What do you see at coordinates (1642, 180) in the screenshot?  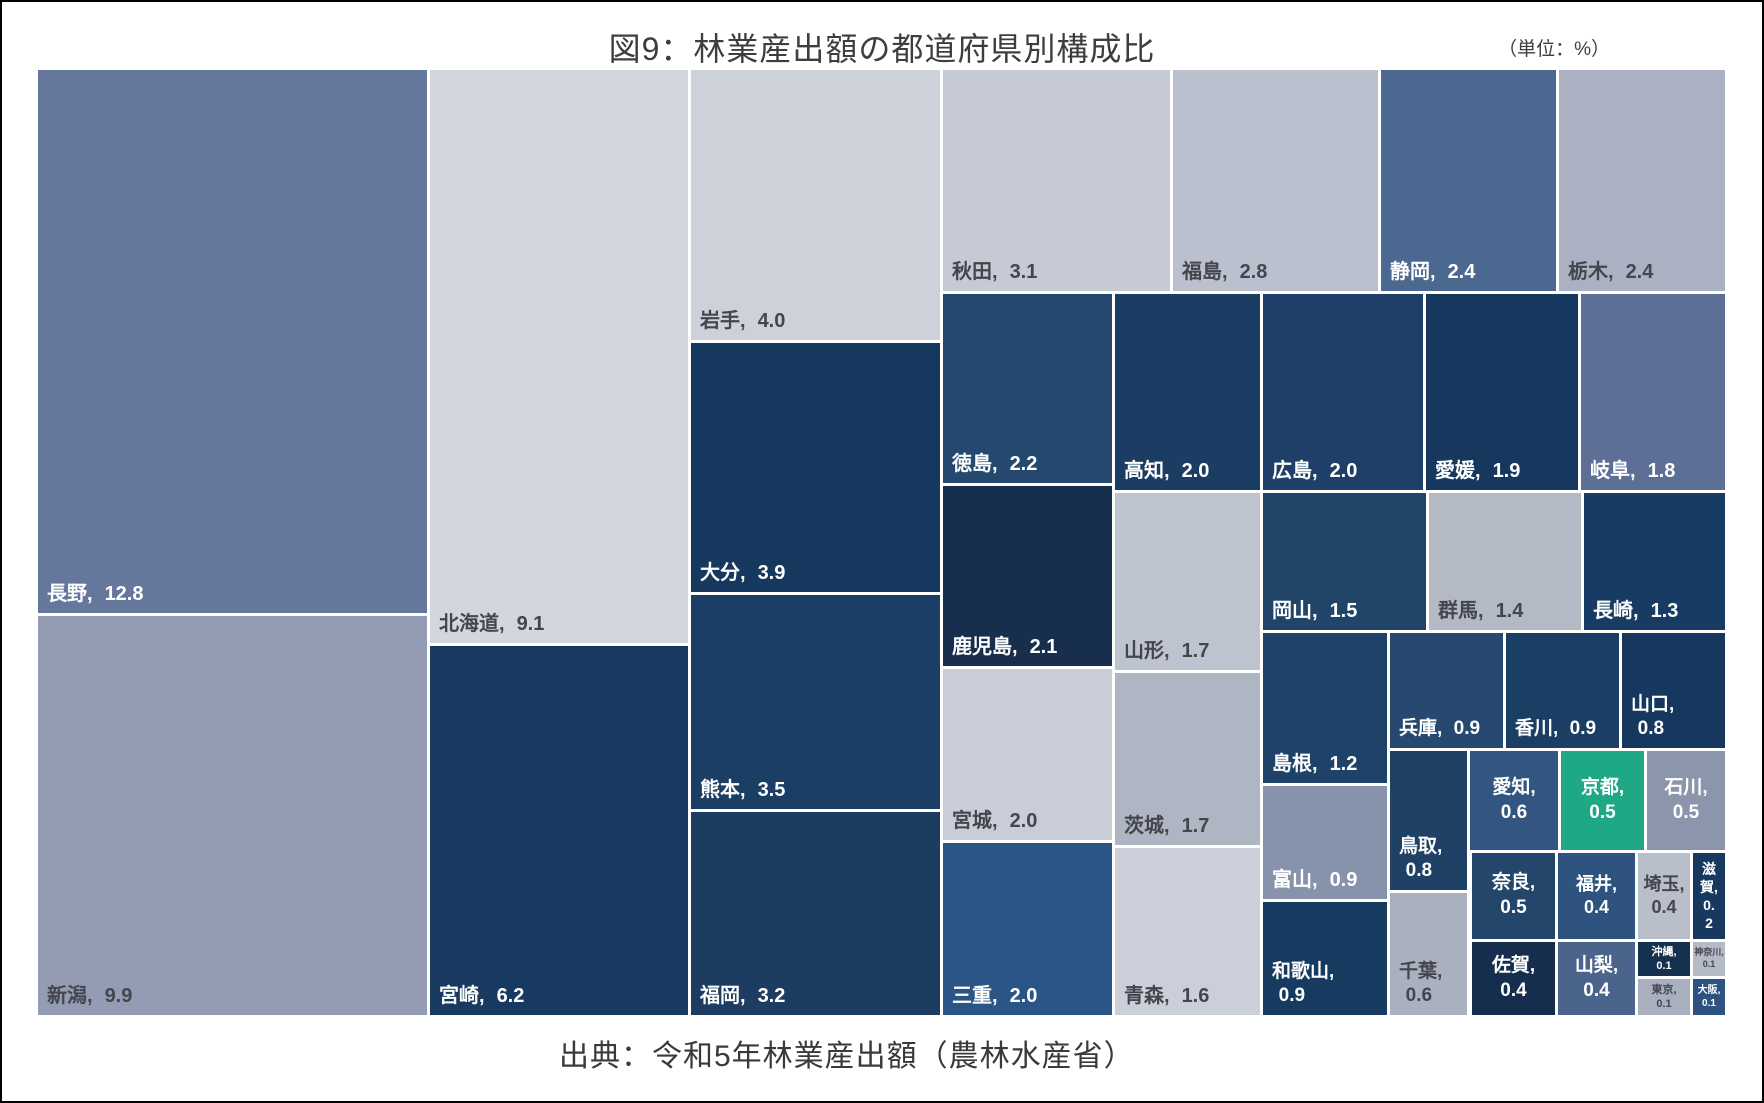 I see `treemap-tile: 栃木, 2.4` at bounding box center [1642, 180].